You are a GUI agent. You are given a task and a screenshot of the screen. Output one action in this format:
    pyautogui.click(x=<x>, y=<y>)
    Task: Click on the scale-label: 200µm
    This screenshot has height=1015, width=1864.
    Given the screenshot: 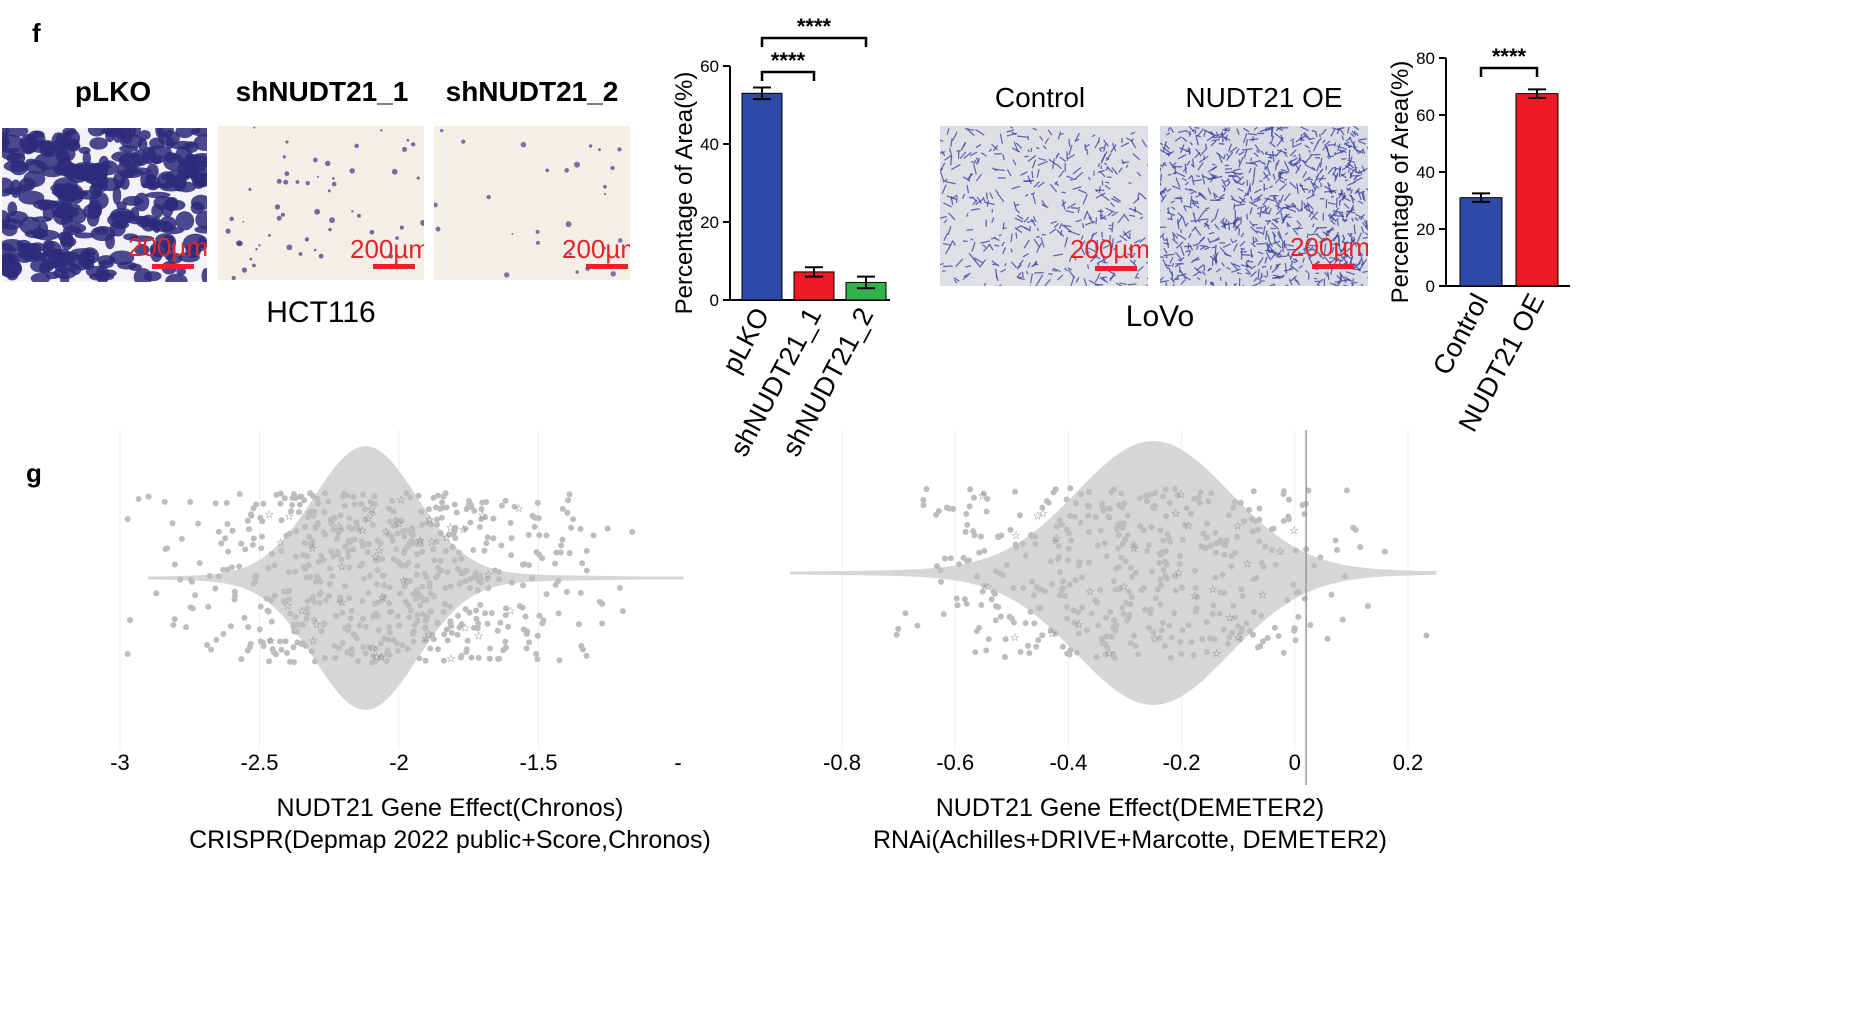 What is the action you would take?
    pyautogui.click(x=1329, y=247)
    